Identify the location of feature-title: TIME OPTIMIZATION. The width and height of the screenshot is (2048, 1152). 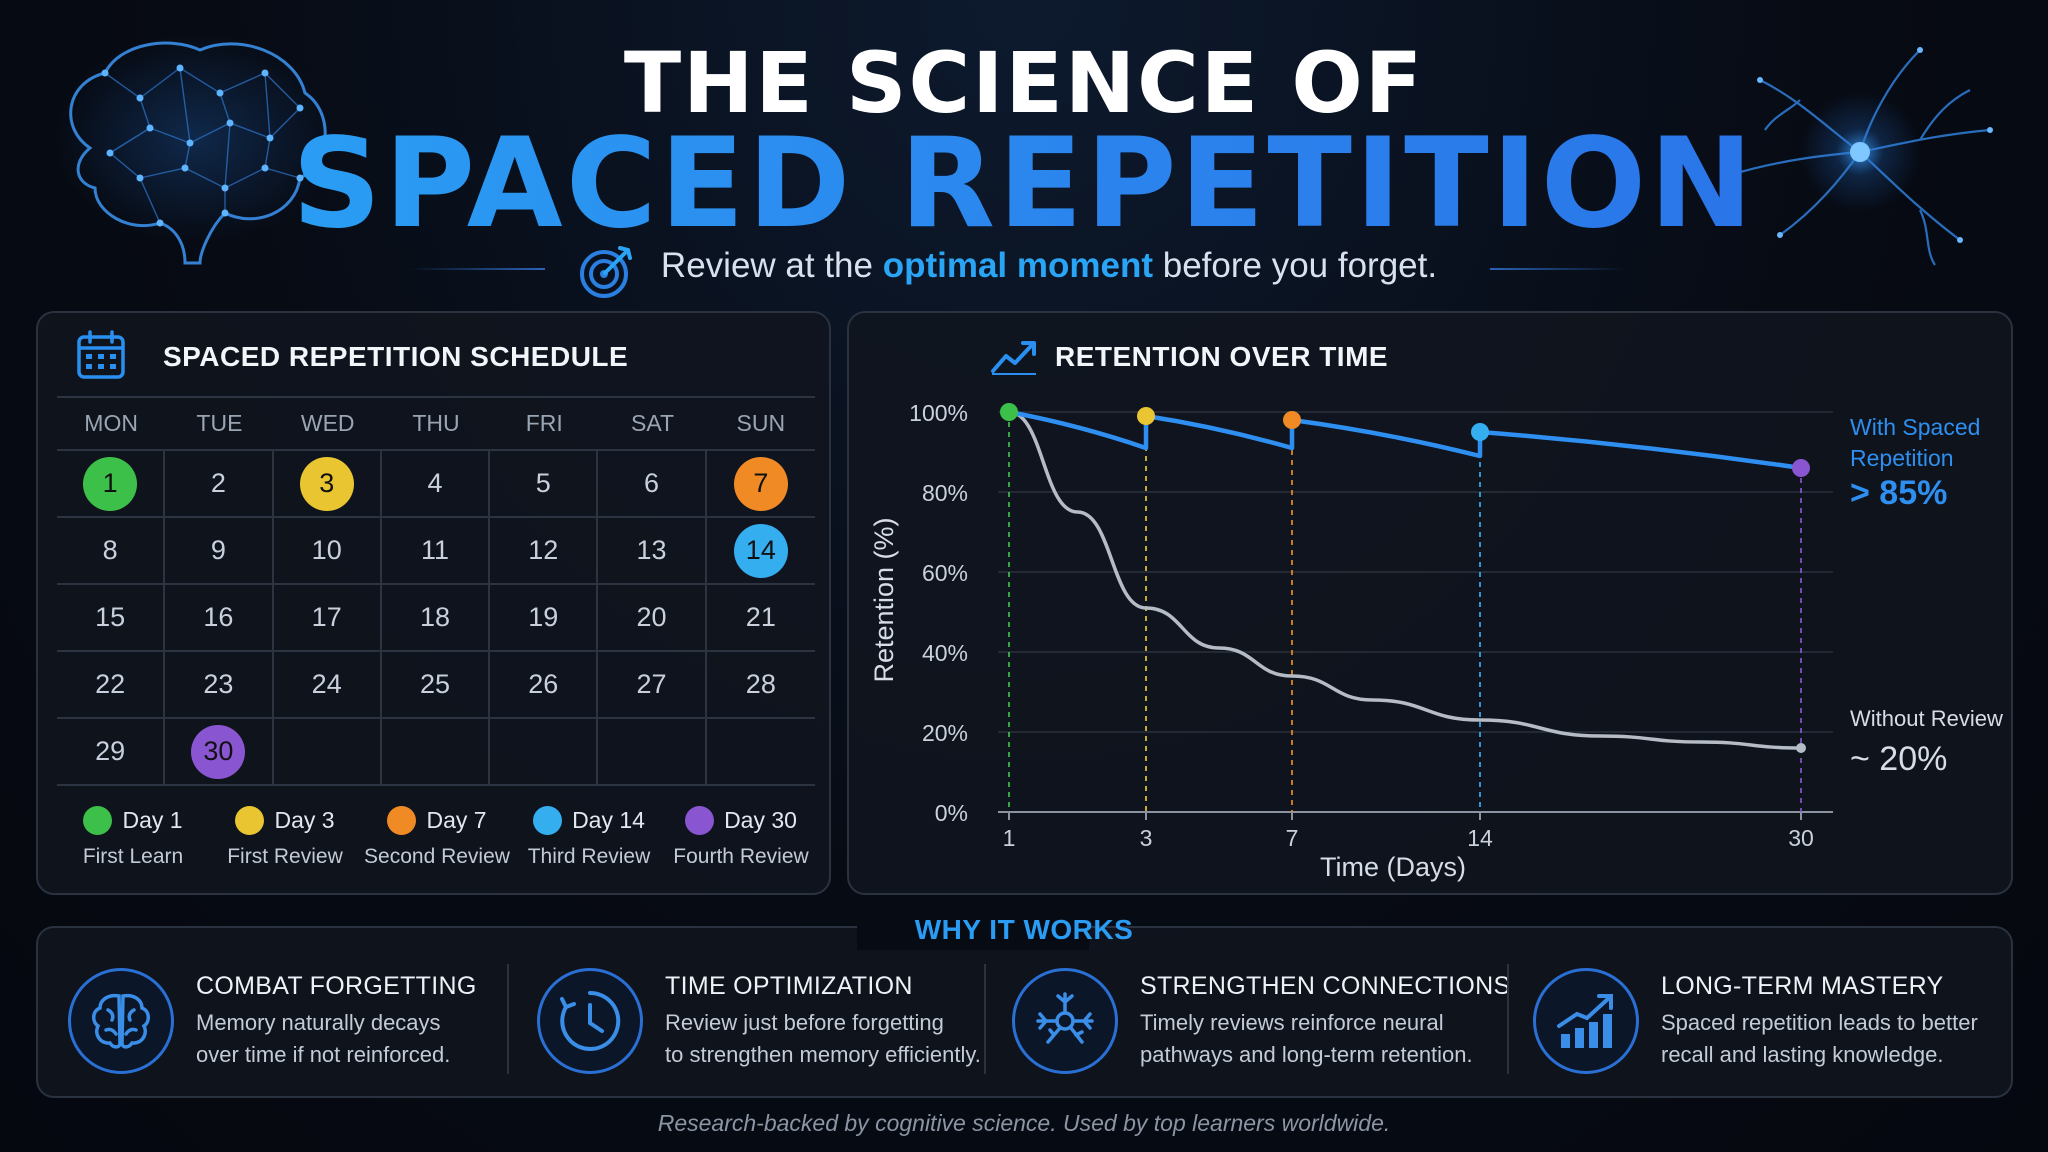
(789, 985).